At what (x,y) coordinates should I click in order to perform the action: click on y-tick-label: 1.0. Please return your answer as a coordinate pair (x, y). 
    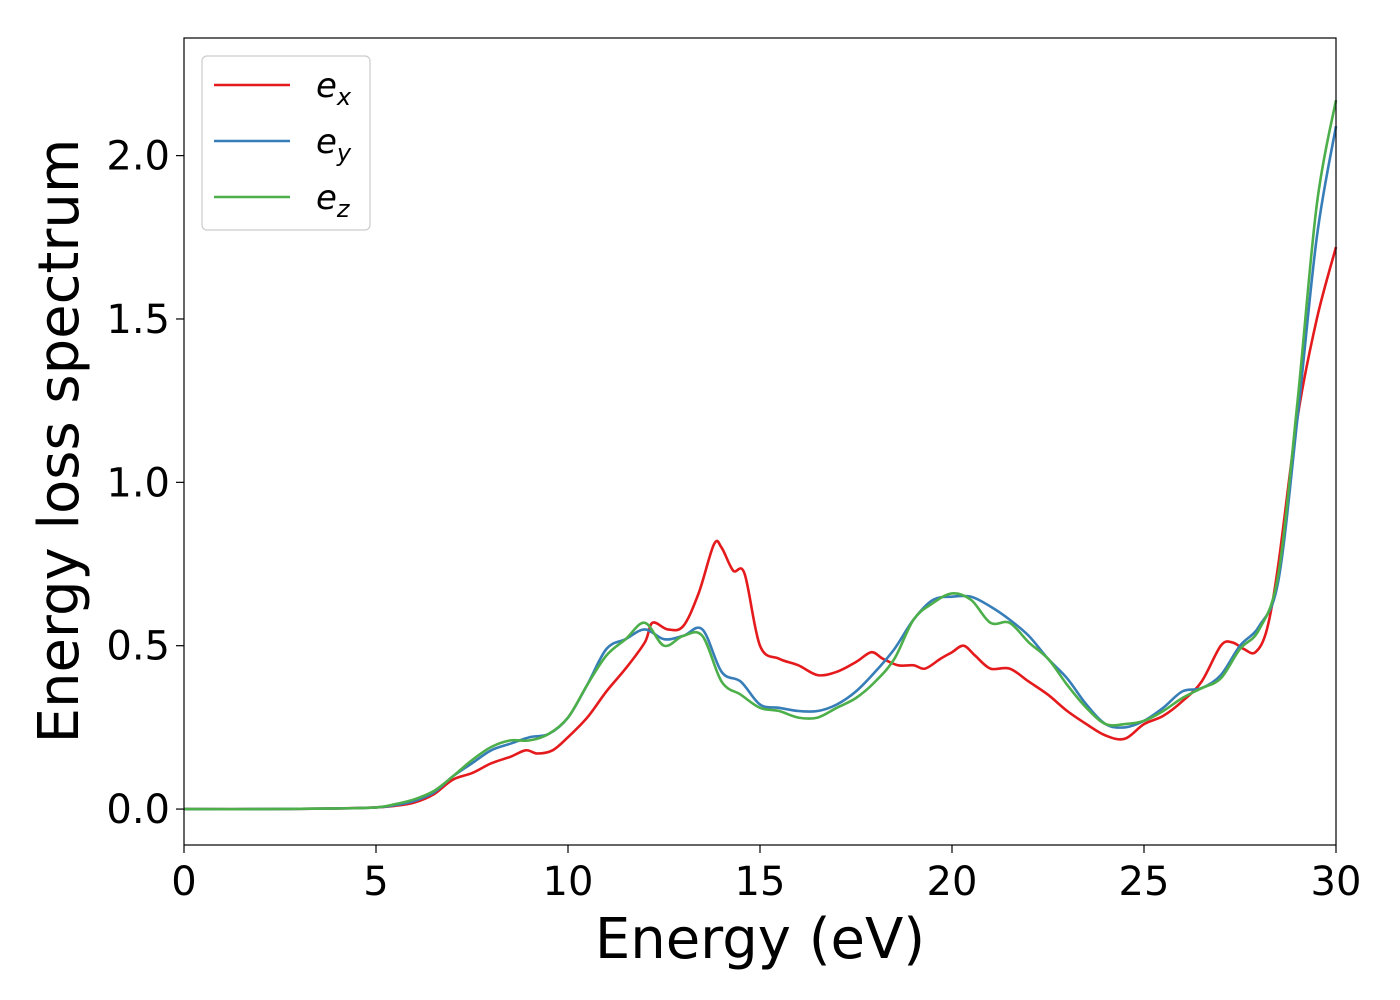
    Looking at the image, I should click on (138, 483).